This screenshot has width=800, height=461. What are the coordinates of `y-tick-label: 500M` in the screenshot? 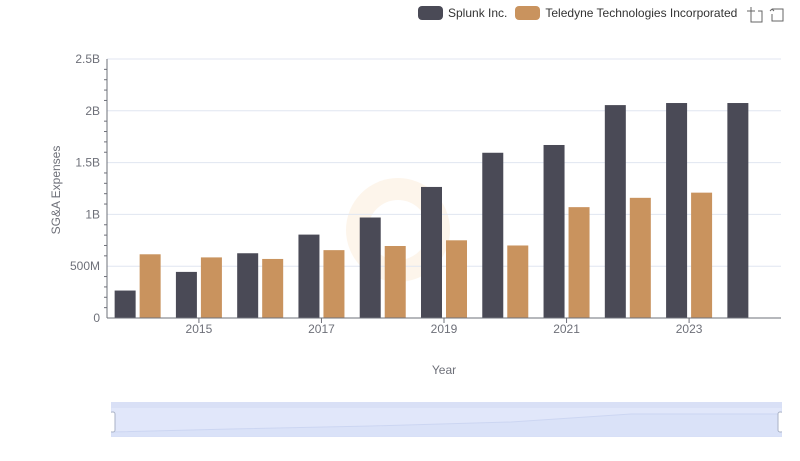 It's located at (85, 266).